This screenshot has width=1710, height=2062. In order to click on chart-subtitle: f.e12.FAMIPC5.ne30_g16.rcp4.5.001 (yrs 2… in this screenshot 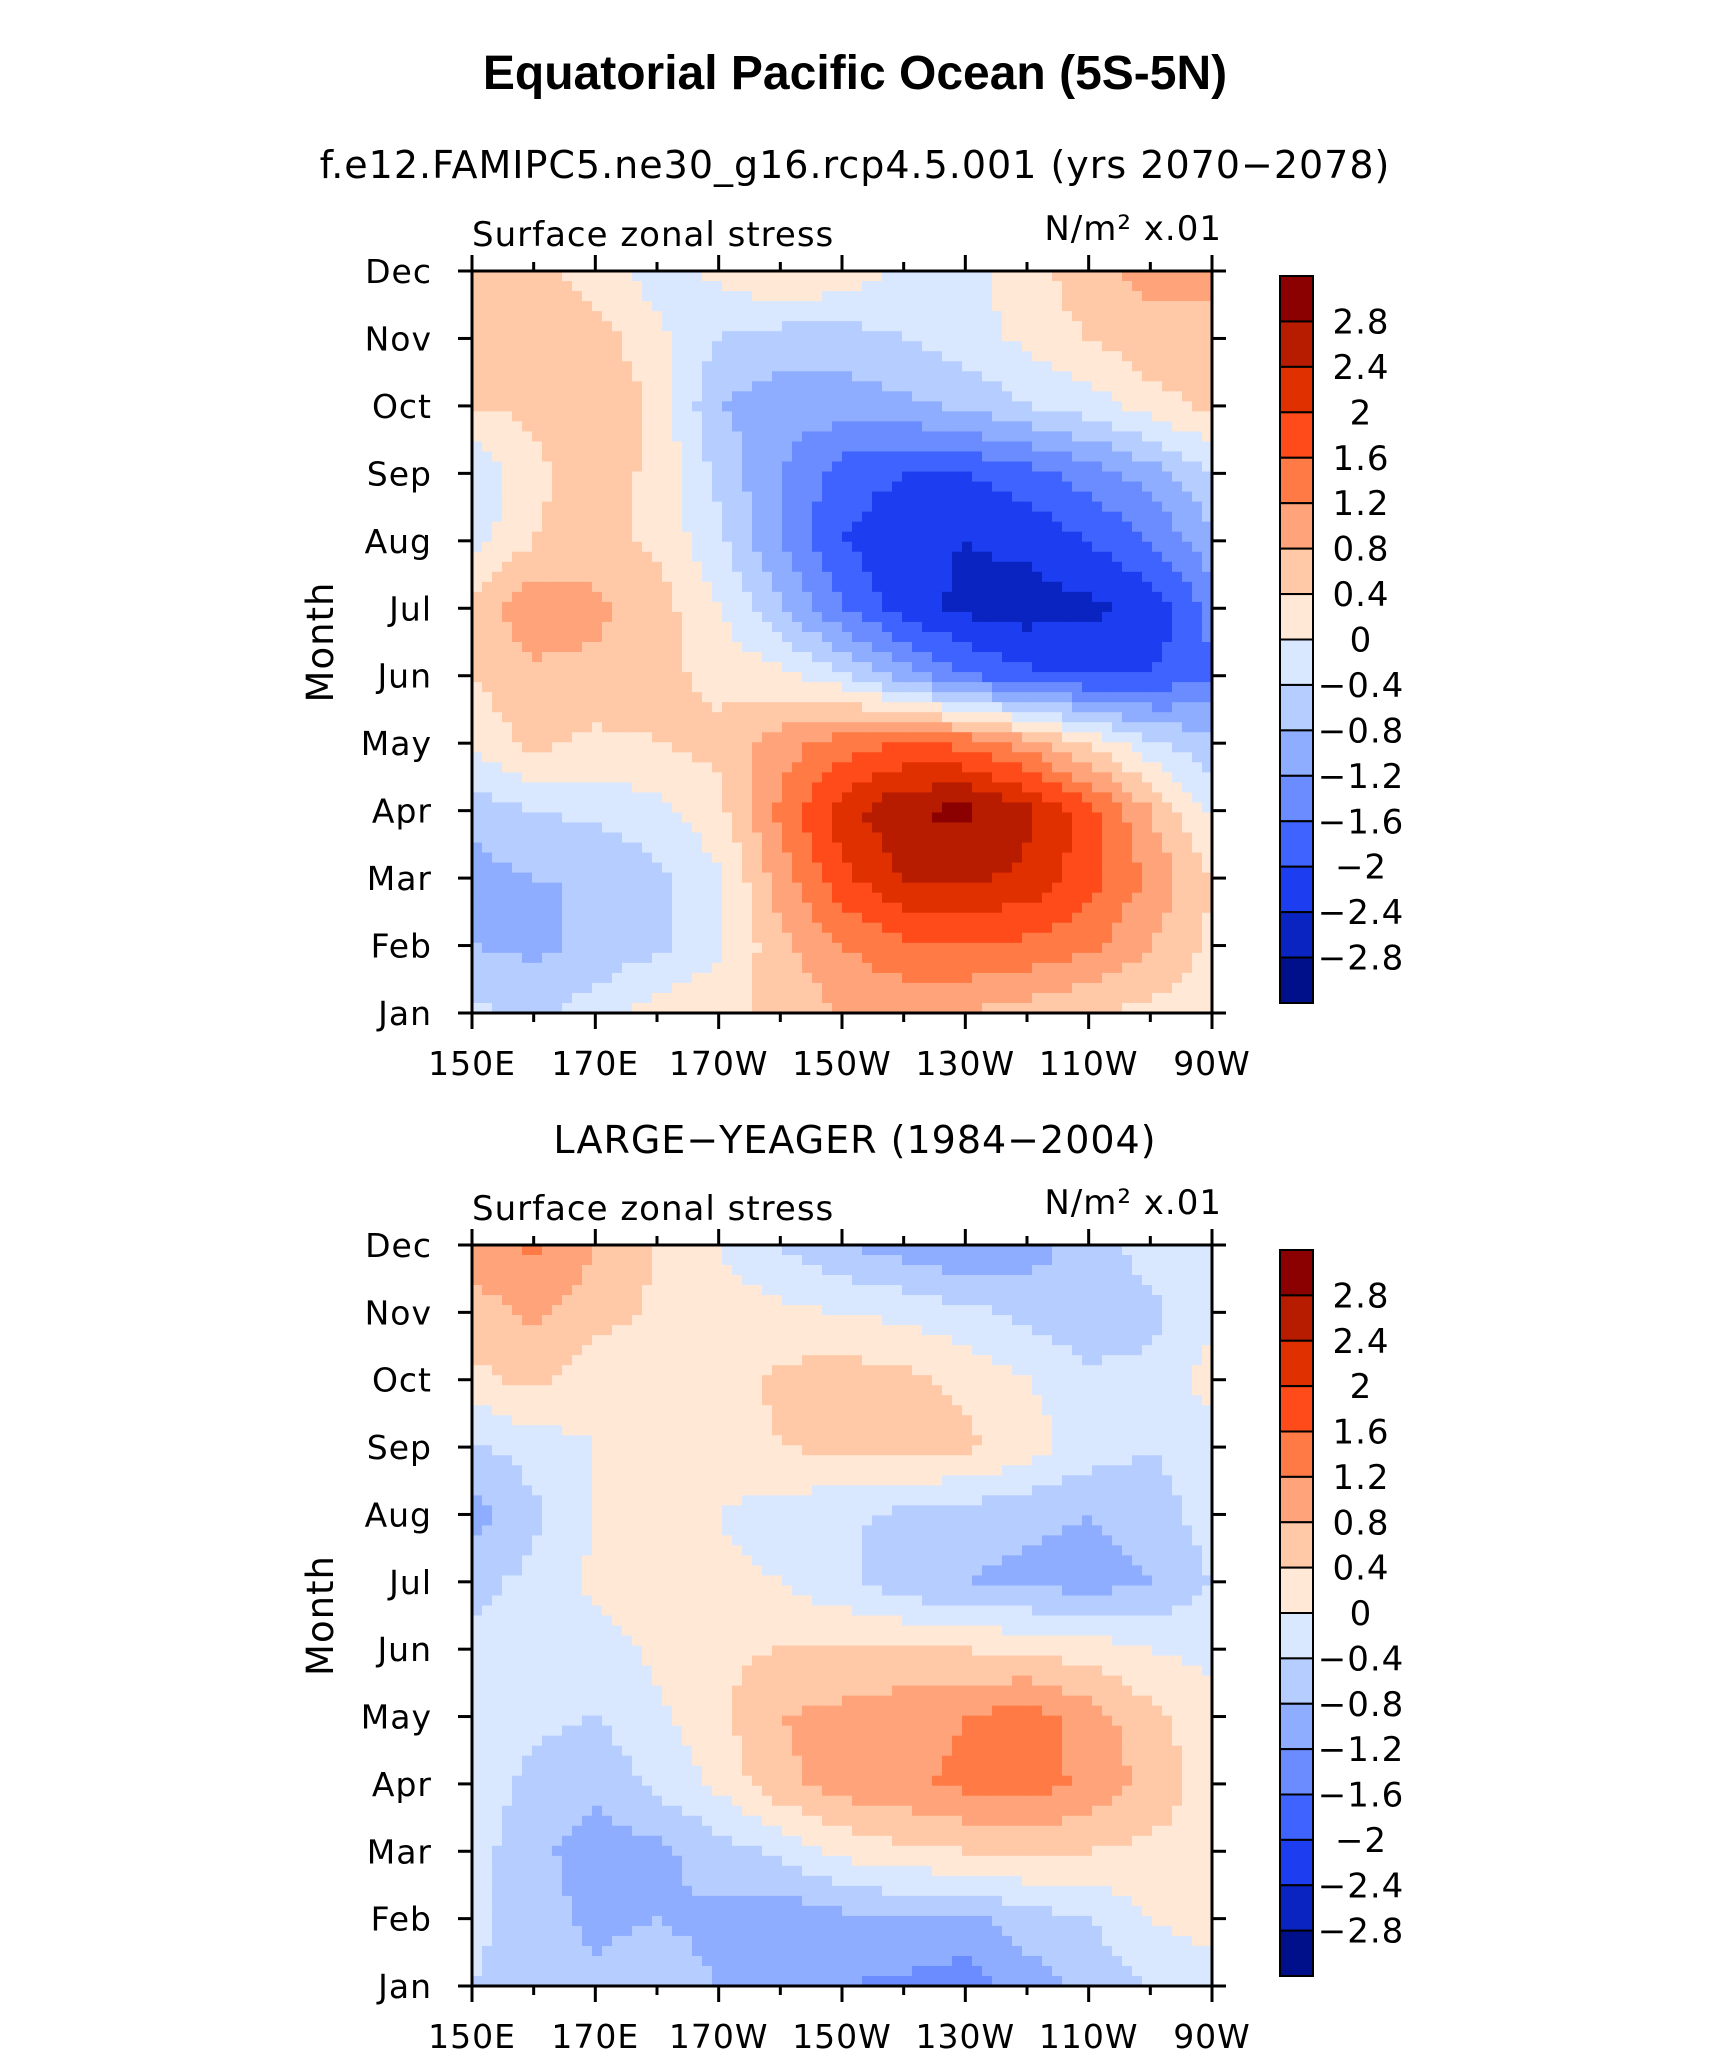, I will do `click(855, 165)`.